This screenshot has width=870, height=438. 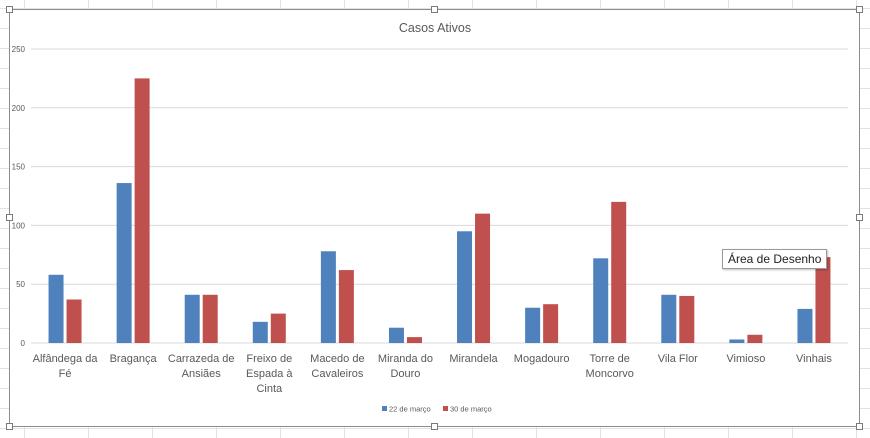 I want to click on x-tick-label: Macedo de Cavaleiros, so click(x=337, y=366).